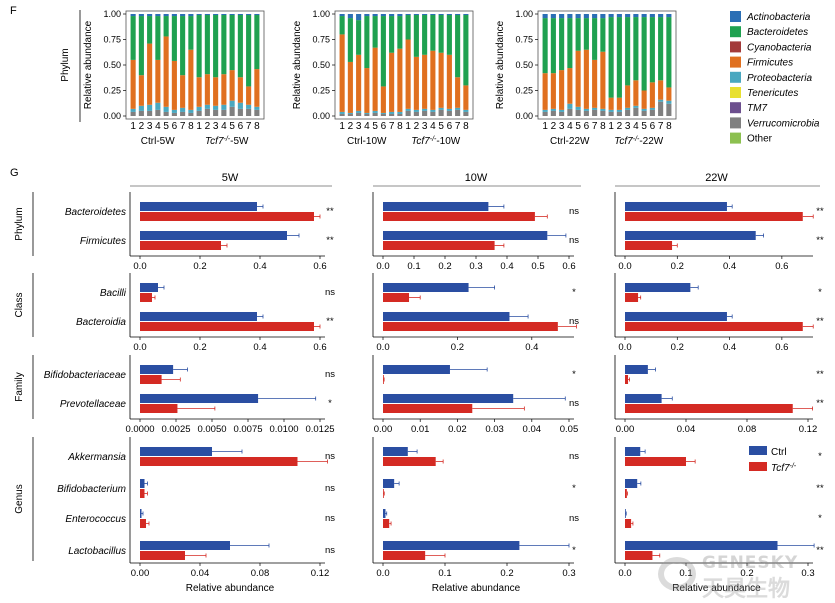 This screenshot has width=835, height=603. I want to click on x-tick-label: 0.0100, so click(283, 429).